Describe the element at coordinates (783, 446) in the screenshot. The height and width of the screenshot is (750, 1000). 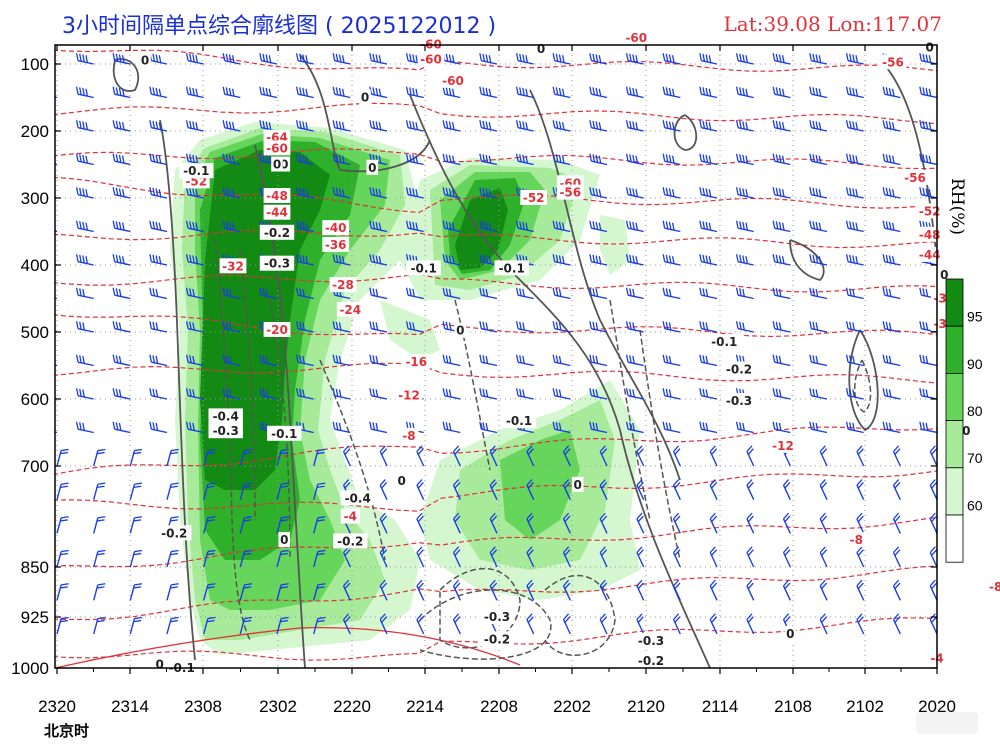
I see `temperature-label: -12` at that location.